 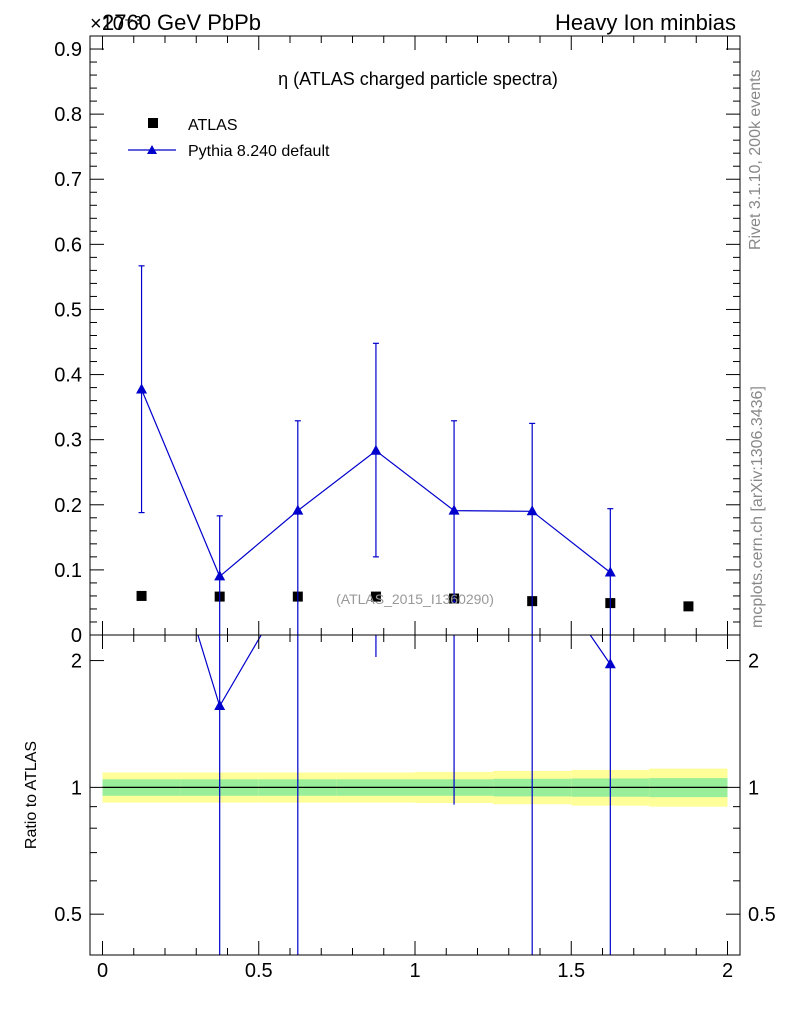 What do you see at coordinates (68, 571) in the screenshot?
I see `main-y-tick-label: 0.1` at bounding box center [68, 571].